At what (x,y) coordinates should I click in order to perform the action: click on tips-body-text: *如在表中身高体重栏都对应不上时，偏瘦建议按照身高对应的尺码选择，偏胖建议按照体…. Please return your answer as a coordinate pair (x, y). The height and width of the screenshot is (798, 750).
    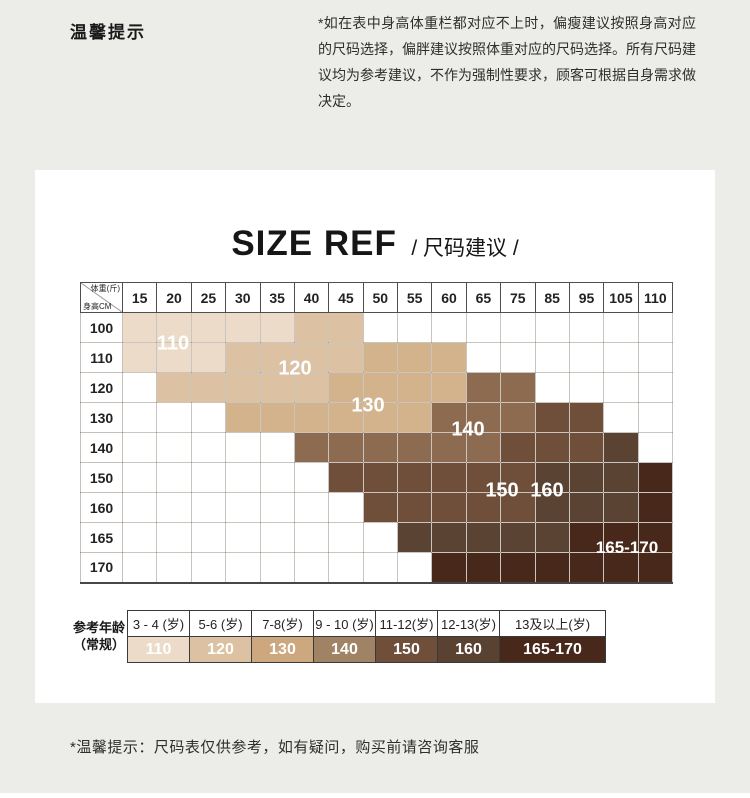
    Looking at the image, I should click on (507, 62).